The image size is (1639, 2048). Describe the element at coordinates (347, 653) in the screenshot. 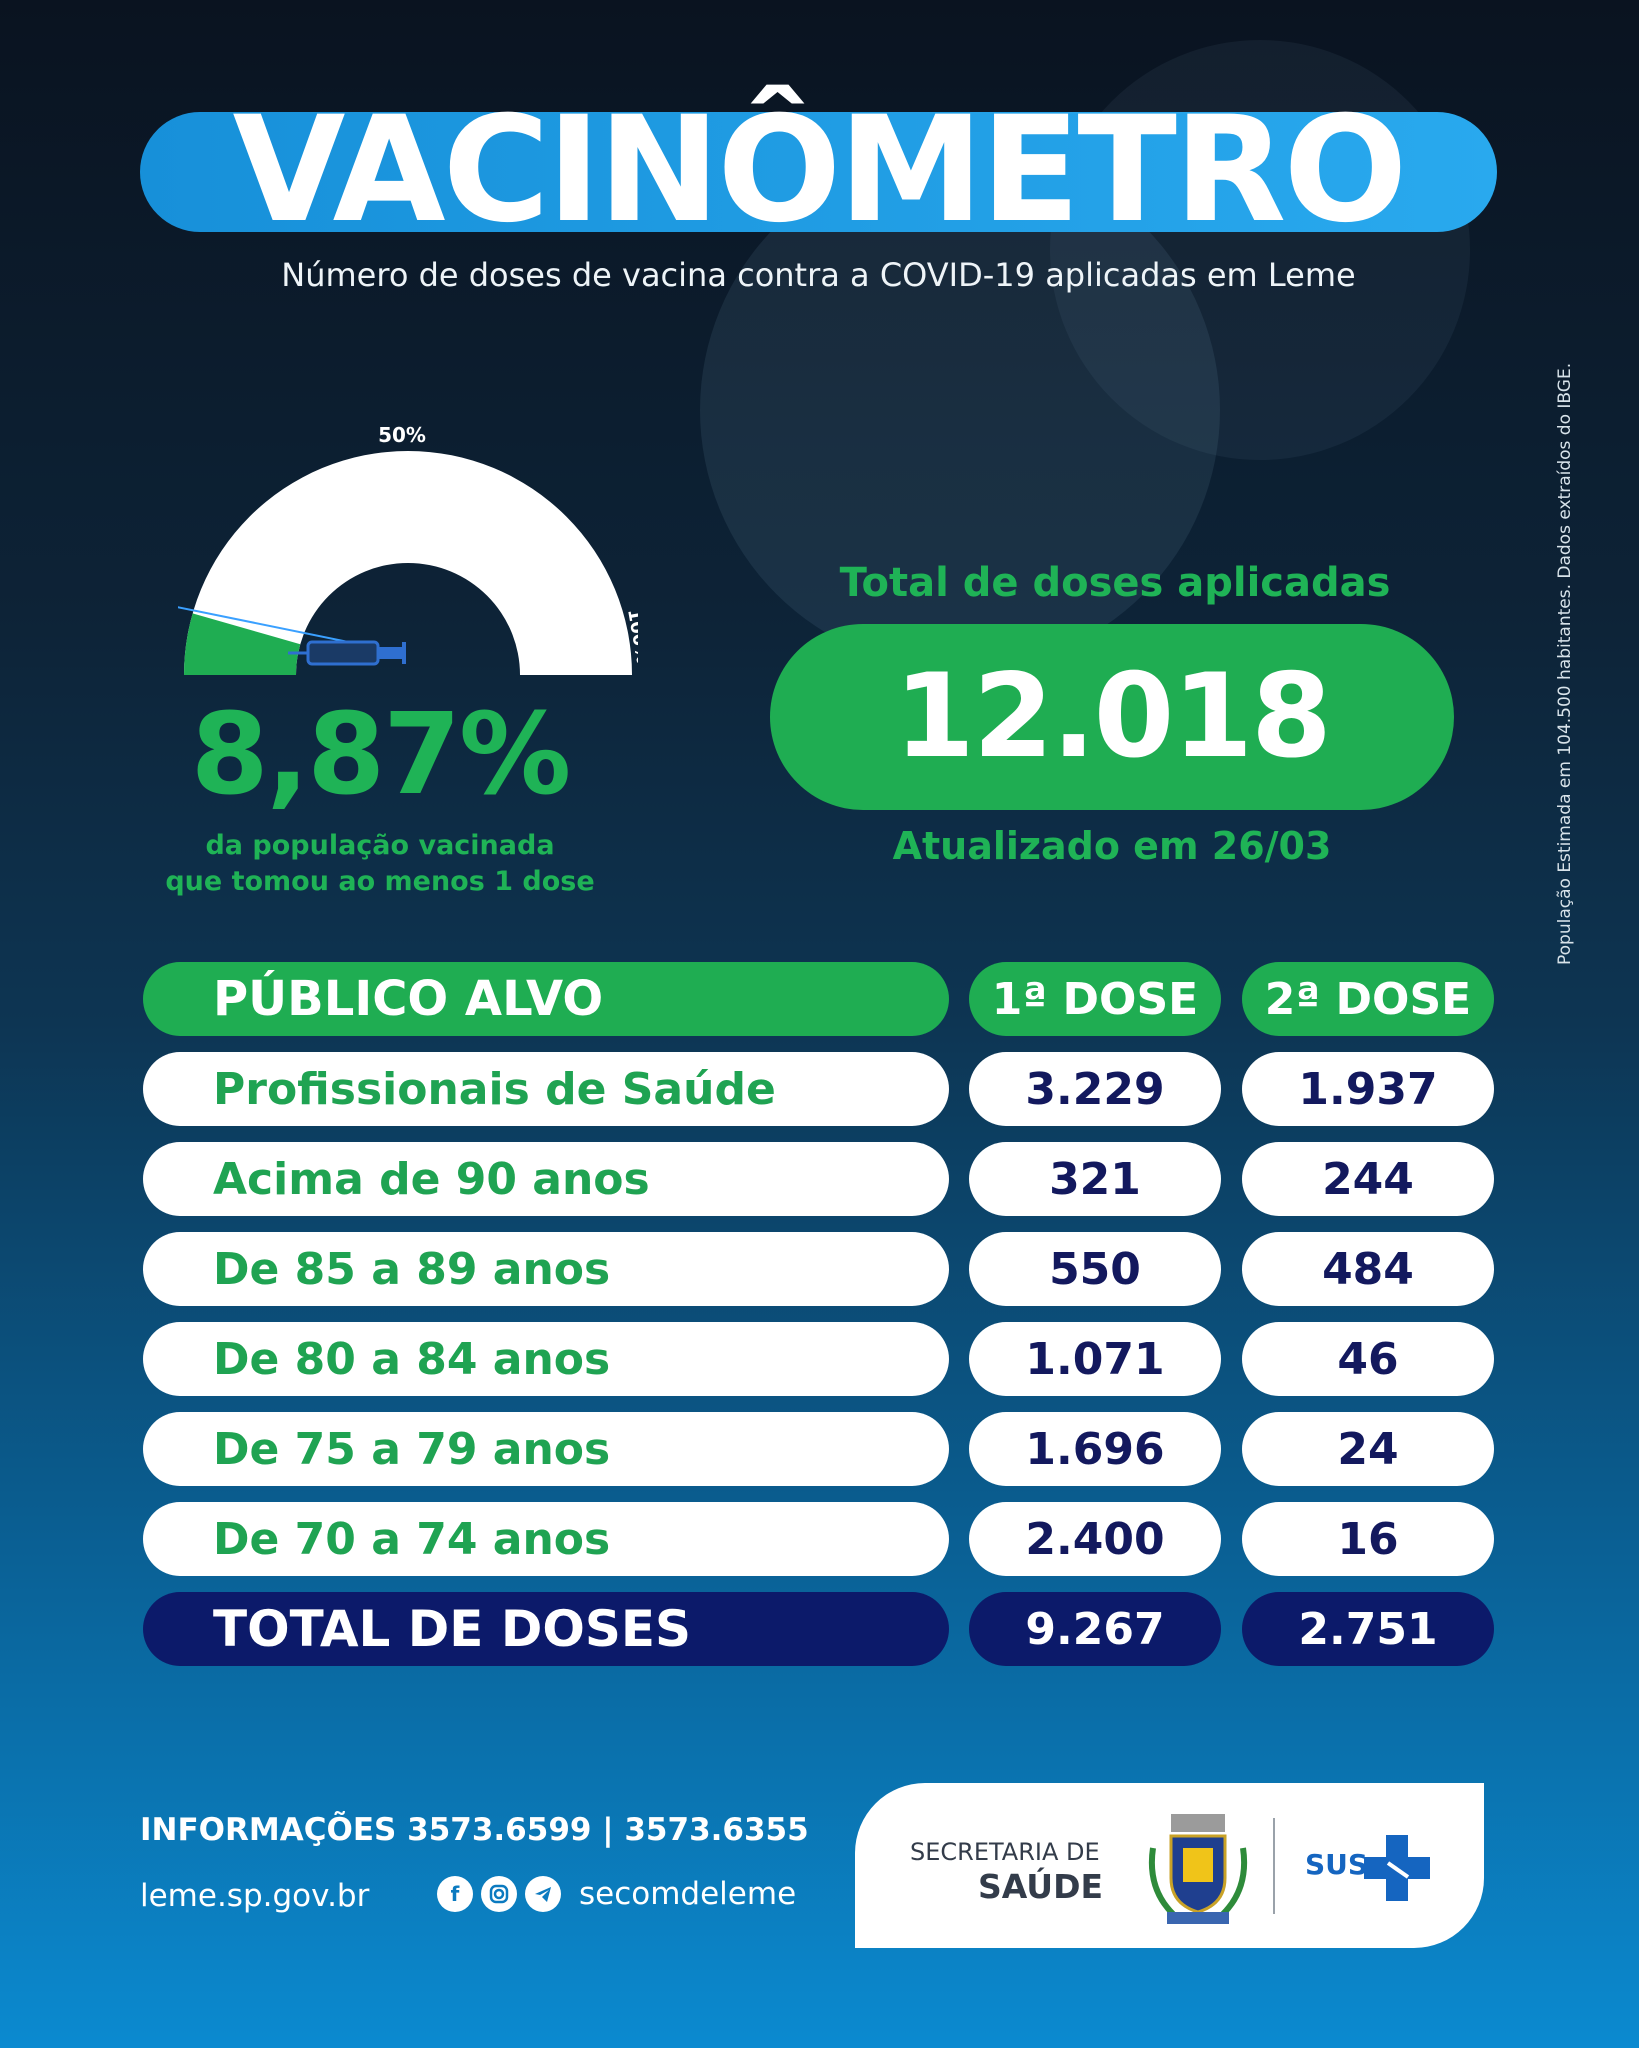

I see `syringe-icon` at that location.